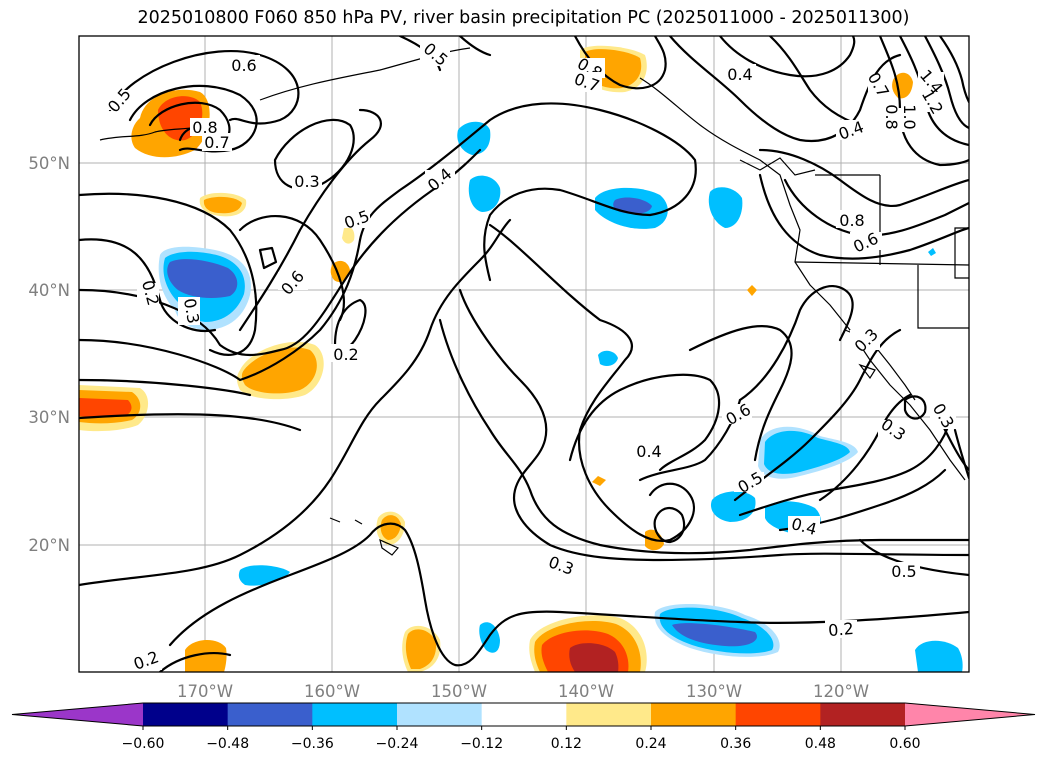 This screenshot has height=765, width=1047. Describe the element at coordinates (903, 571) in the screenshot. I see `contour-label: 0.5` at that location.